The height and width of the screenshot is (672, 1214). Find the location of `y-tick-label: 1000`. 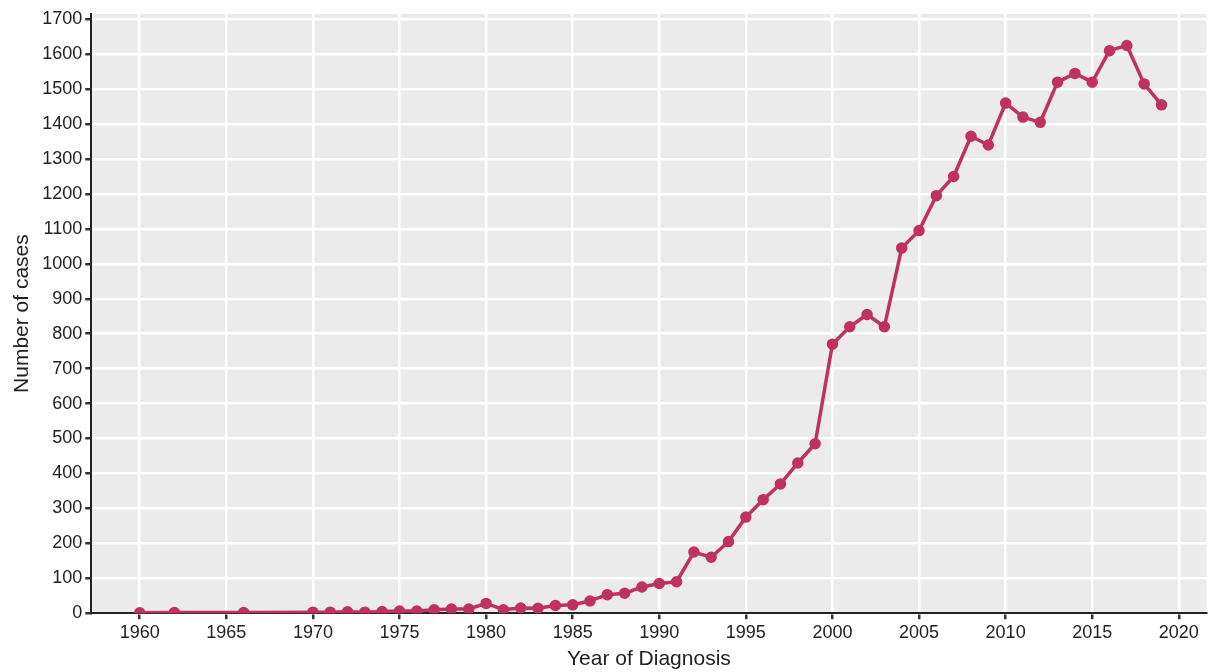

y-tick-label: 1000 is located at coordinates (62, 262).